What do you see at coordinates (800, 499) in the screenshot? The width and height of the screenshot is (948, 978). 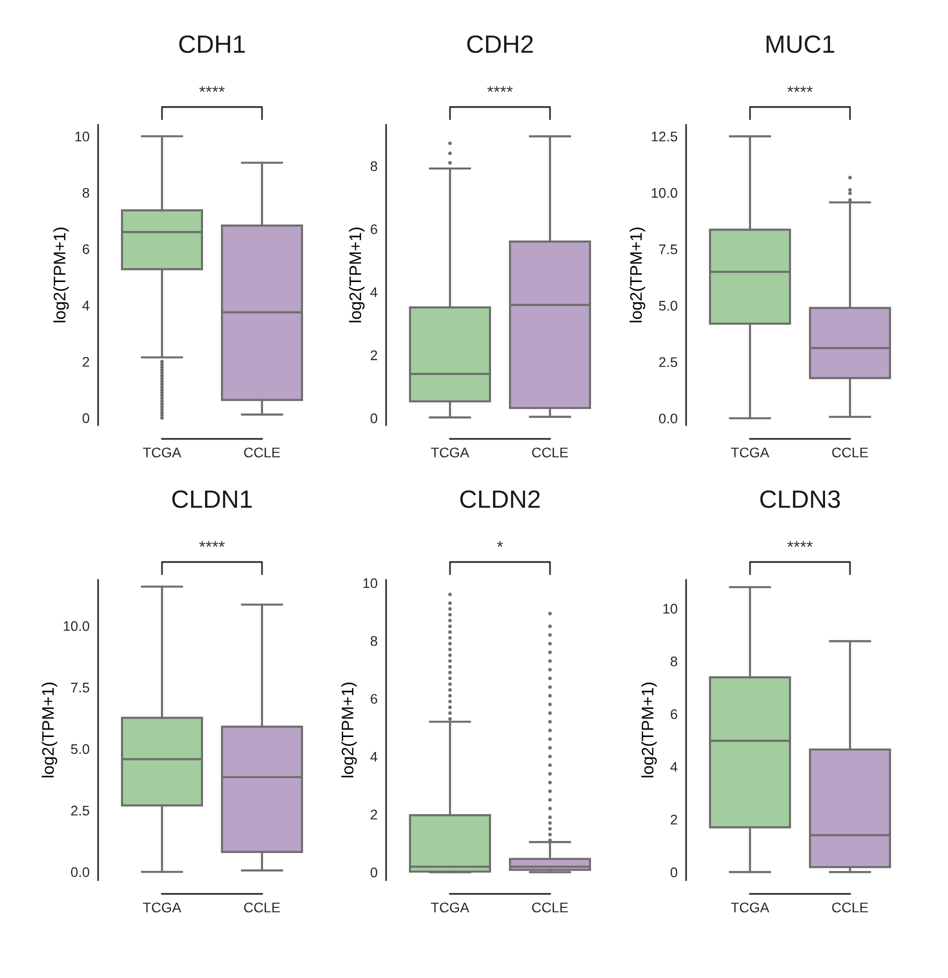 I see `chart-title: CLDN3` at bounding box center [800, 499].